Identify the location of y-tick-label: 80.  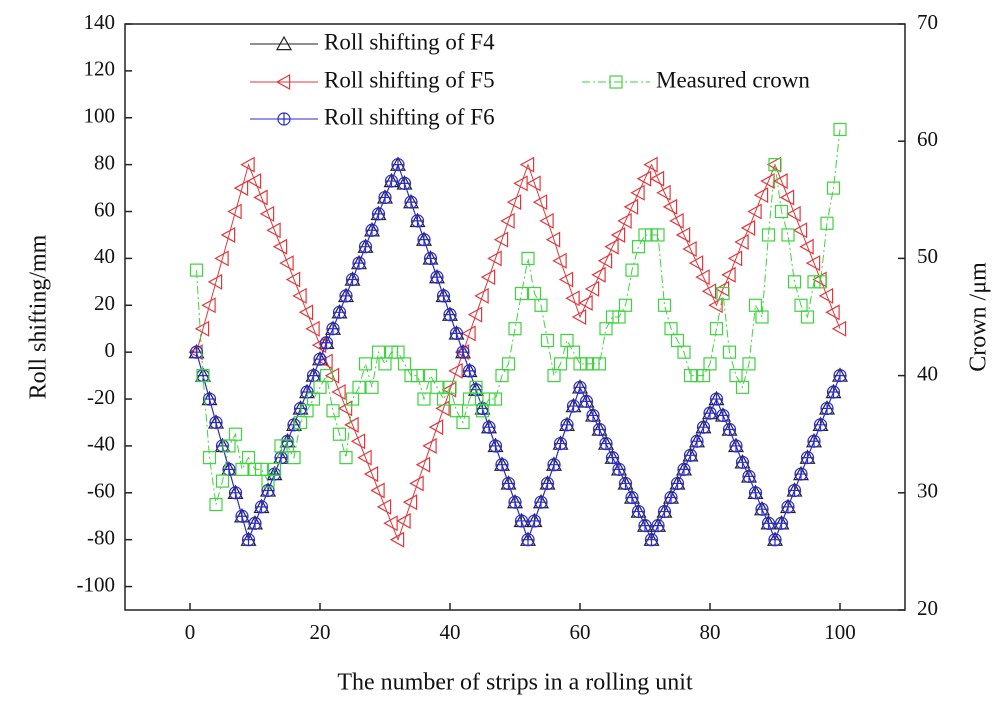
(104, 162).